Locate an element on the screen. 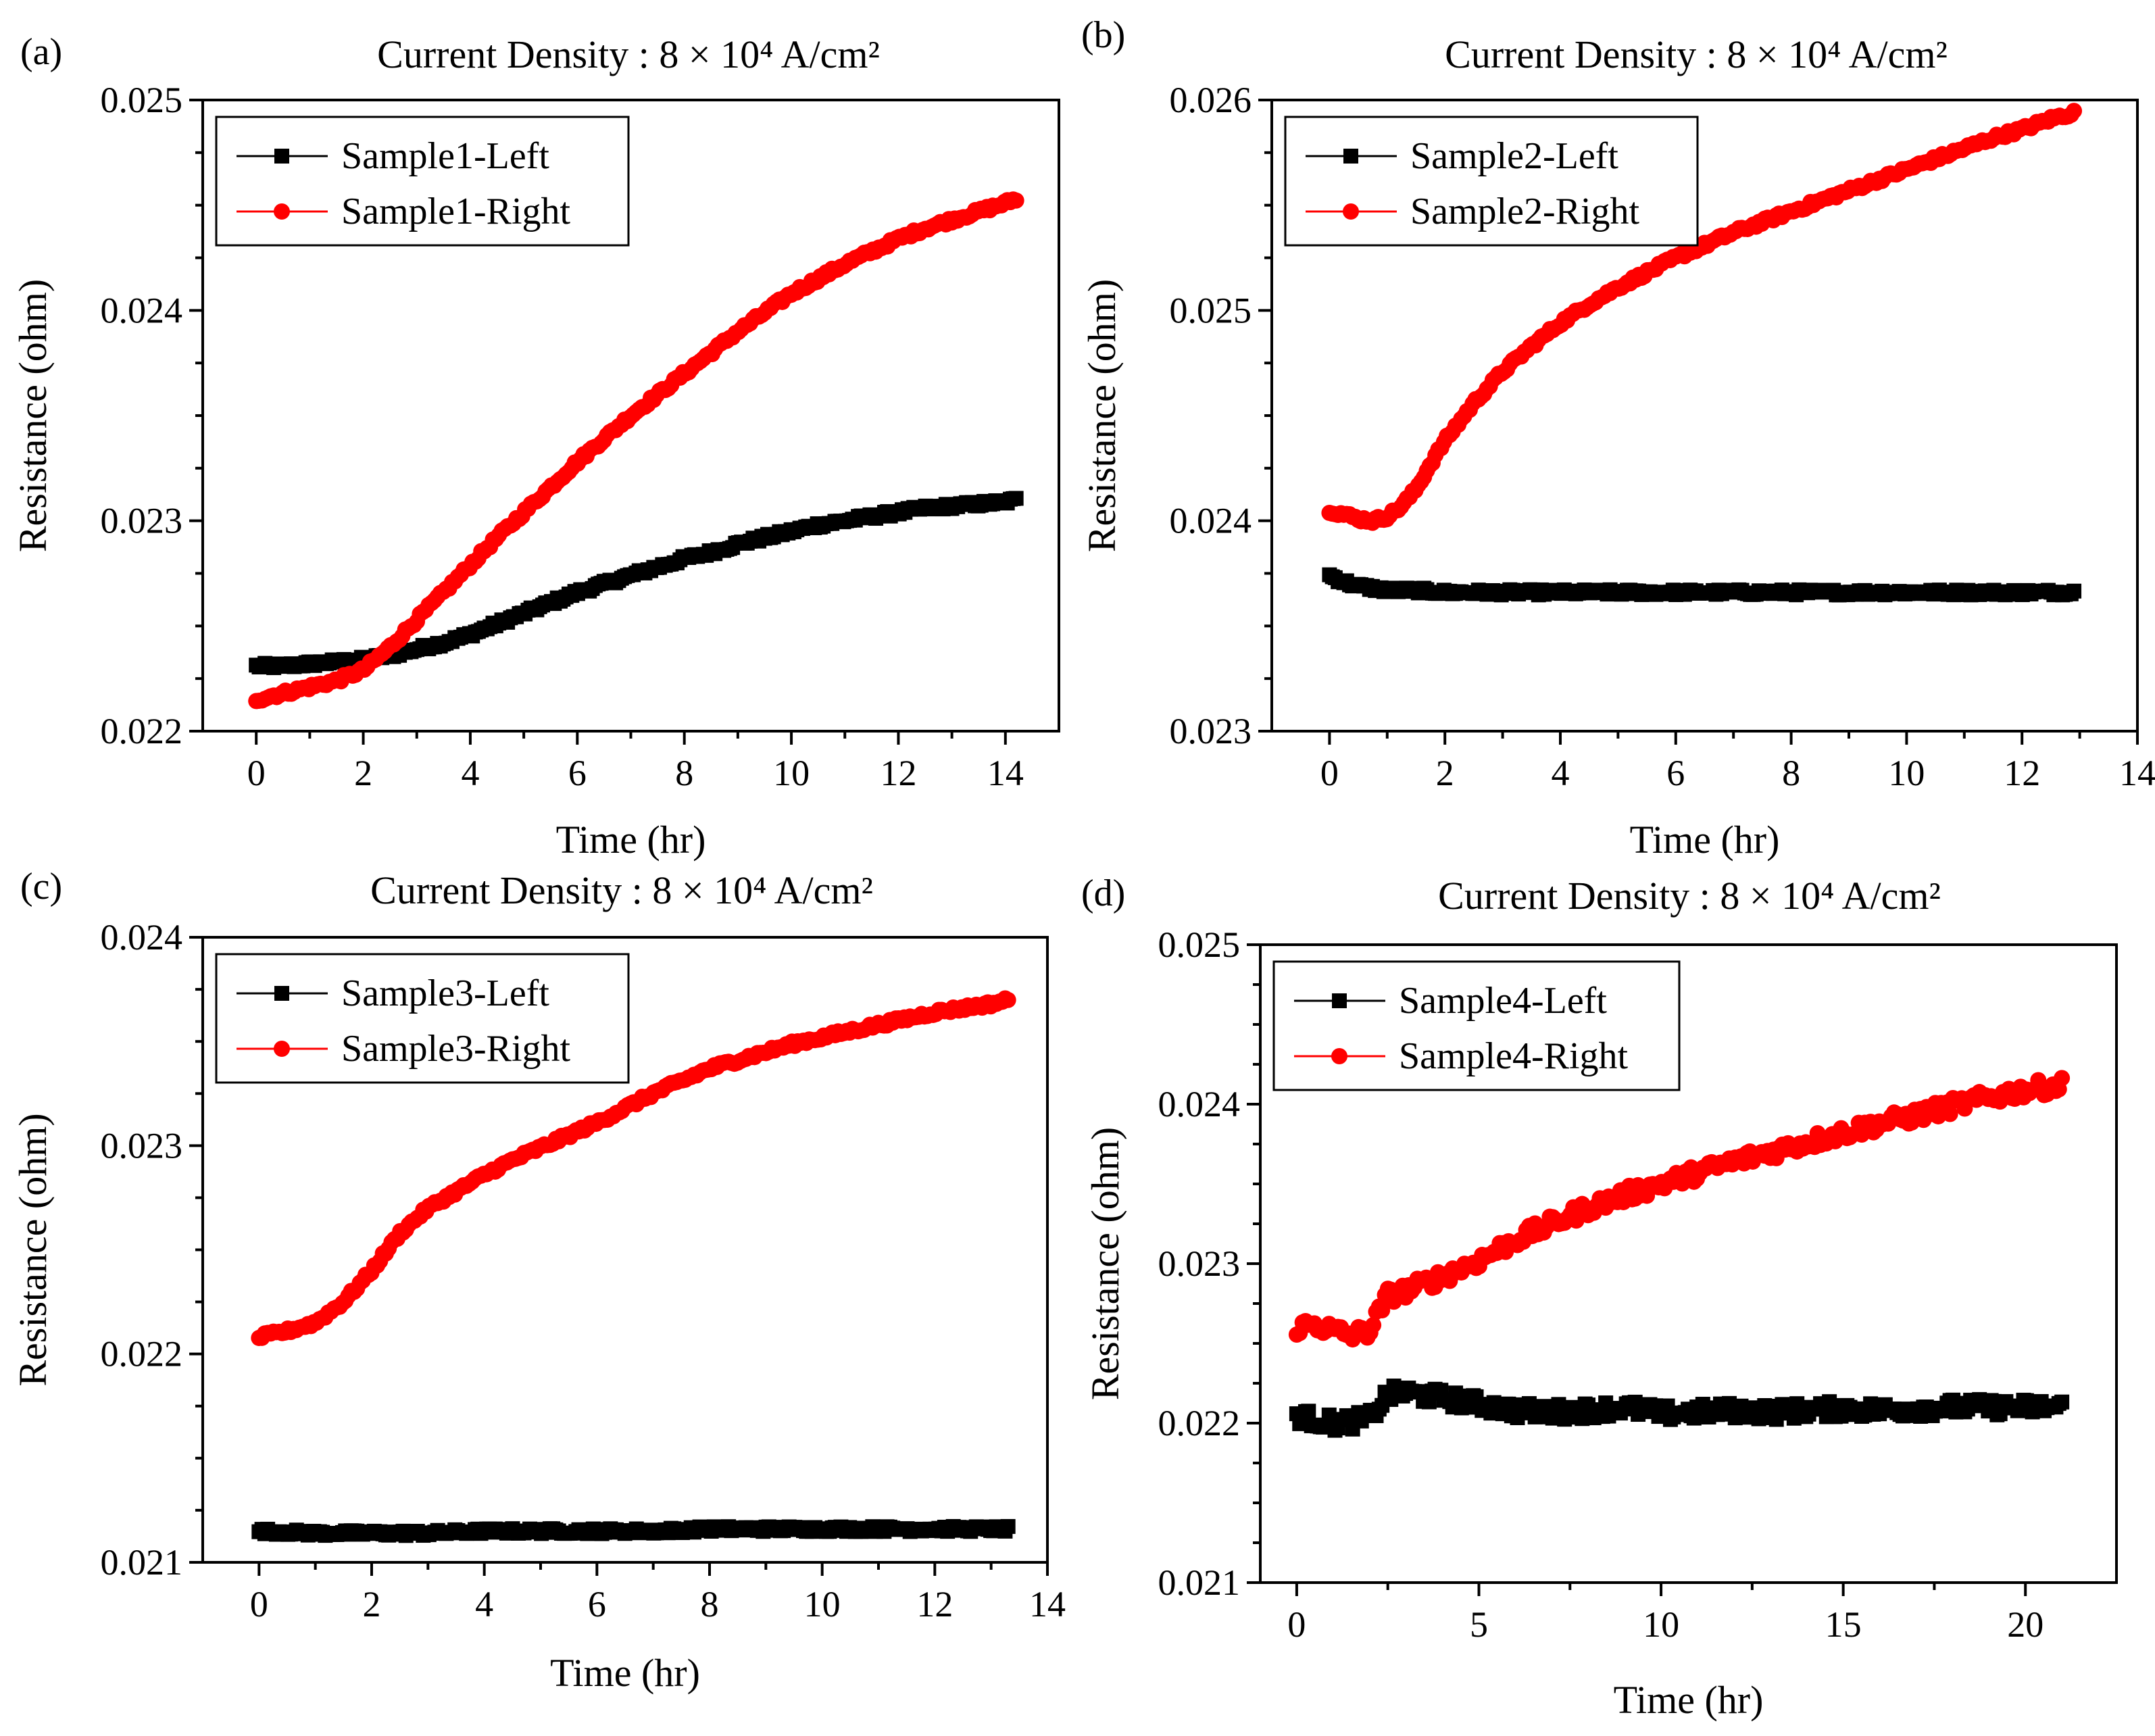  legend-label: Sample2-Left is located at coordinates (1514, 156).